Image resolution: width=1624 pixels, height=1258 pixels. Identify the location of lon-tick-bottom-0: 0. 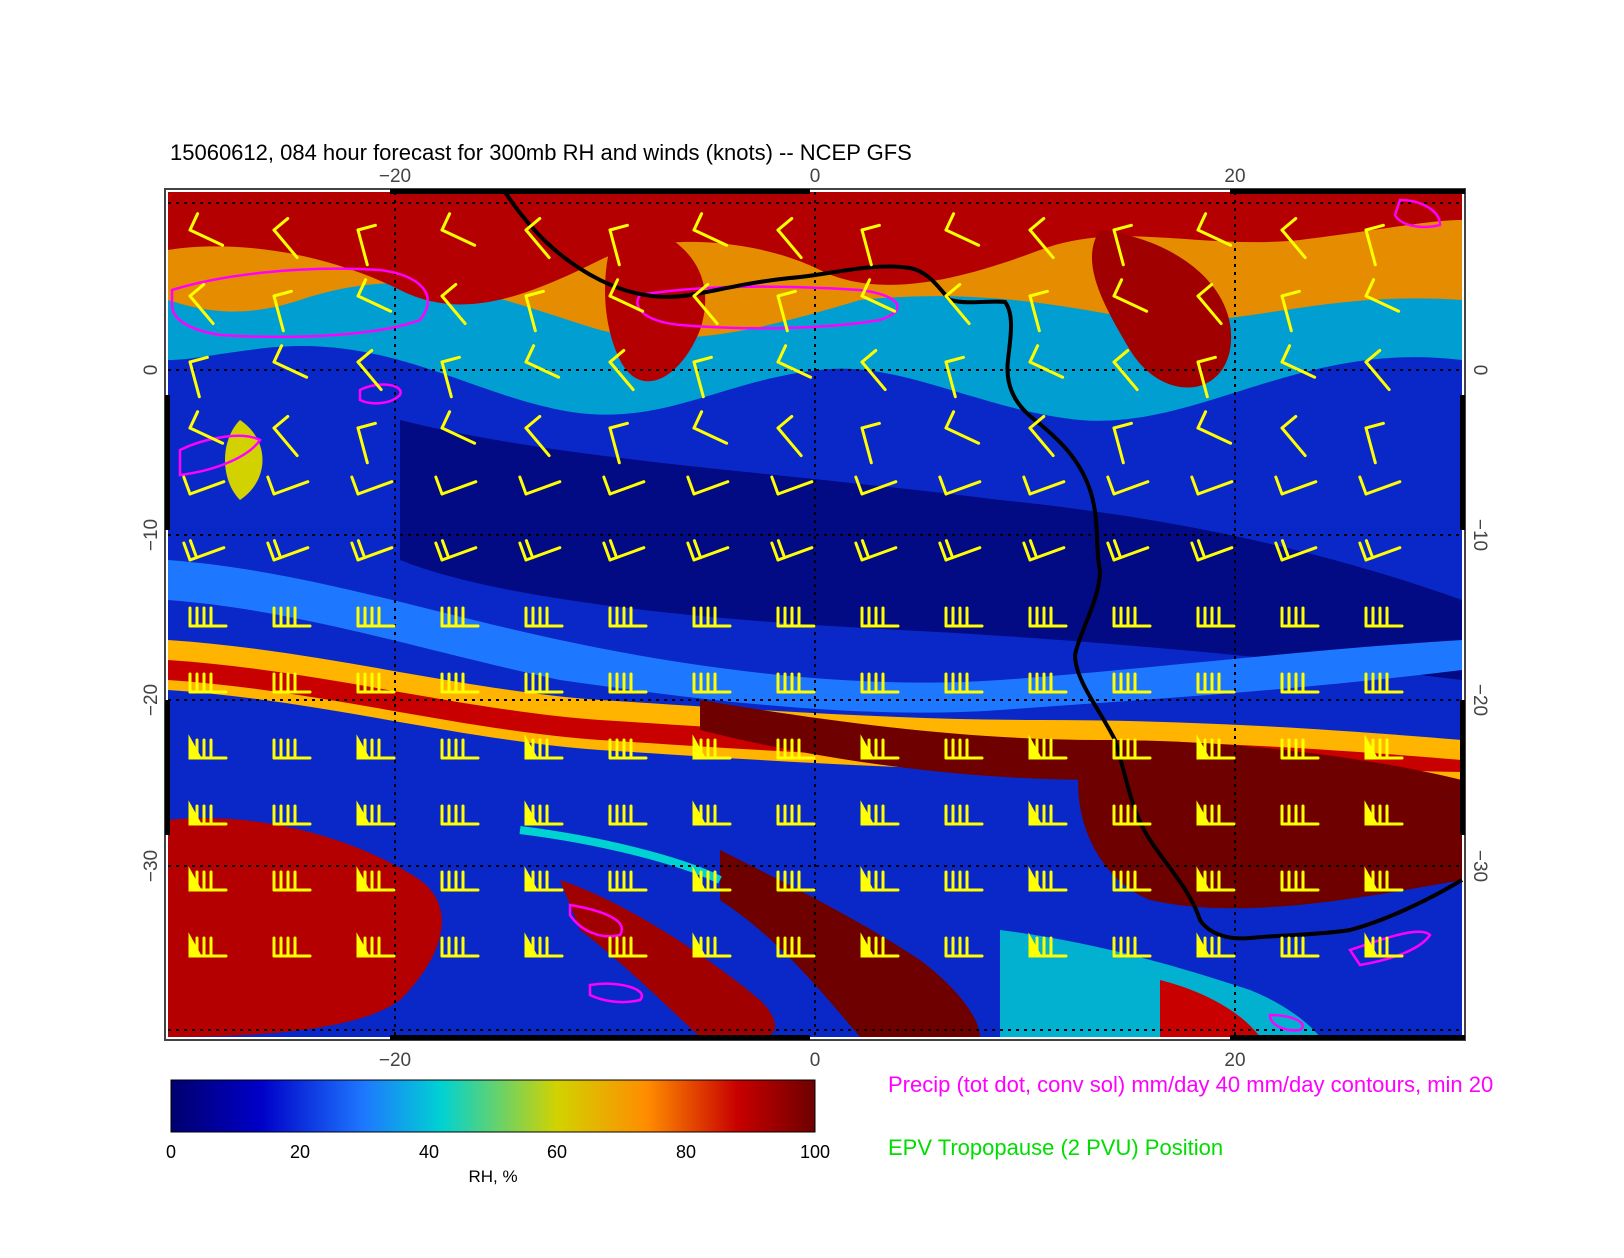
(815, 1060).